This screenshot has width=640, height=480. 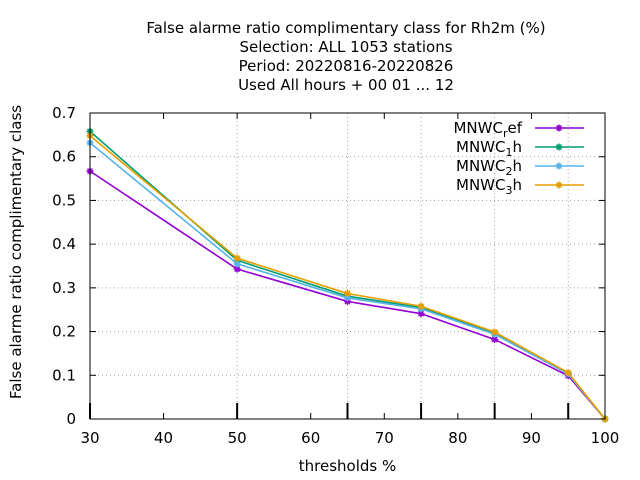 I want to click on legend-marker-0-cross, so click(x=559, y=128).